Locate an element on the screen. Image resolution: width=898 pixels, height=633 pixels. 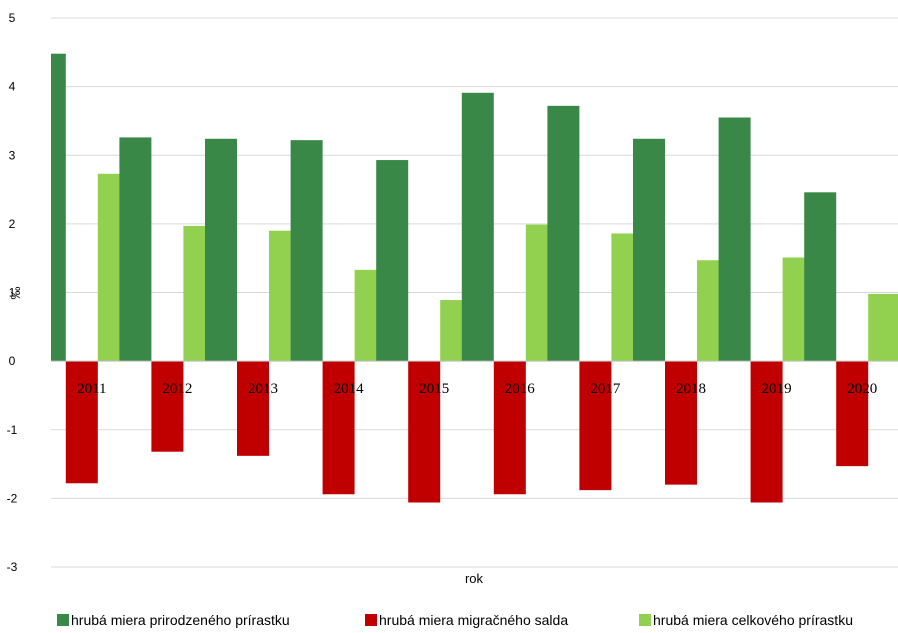
x-tick-label: 2020 is located at coordinates (862, 389).